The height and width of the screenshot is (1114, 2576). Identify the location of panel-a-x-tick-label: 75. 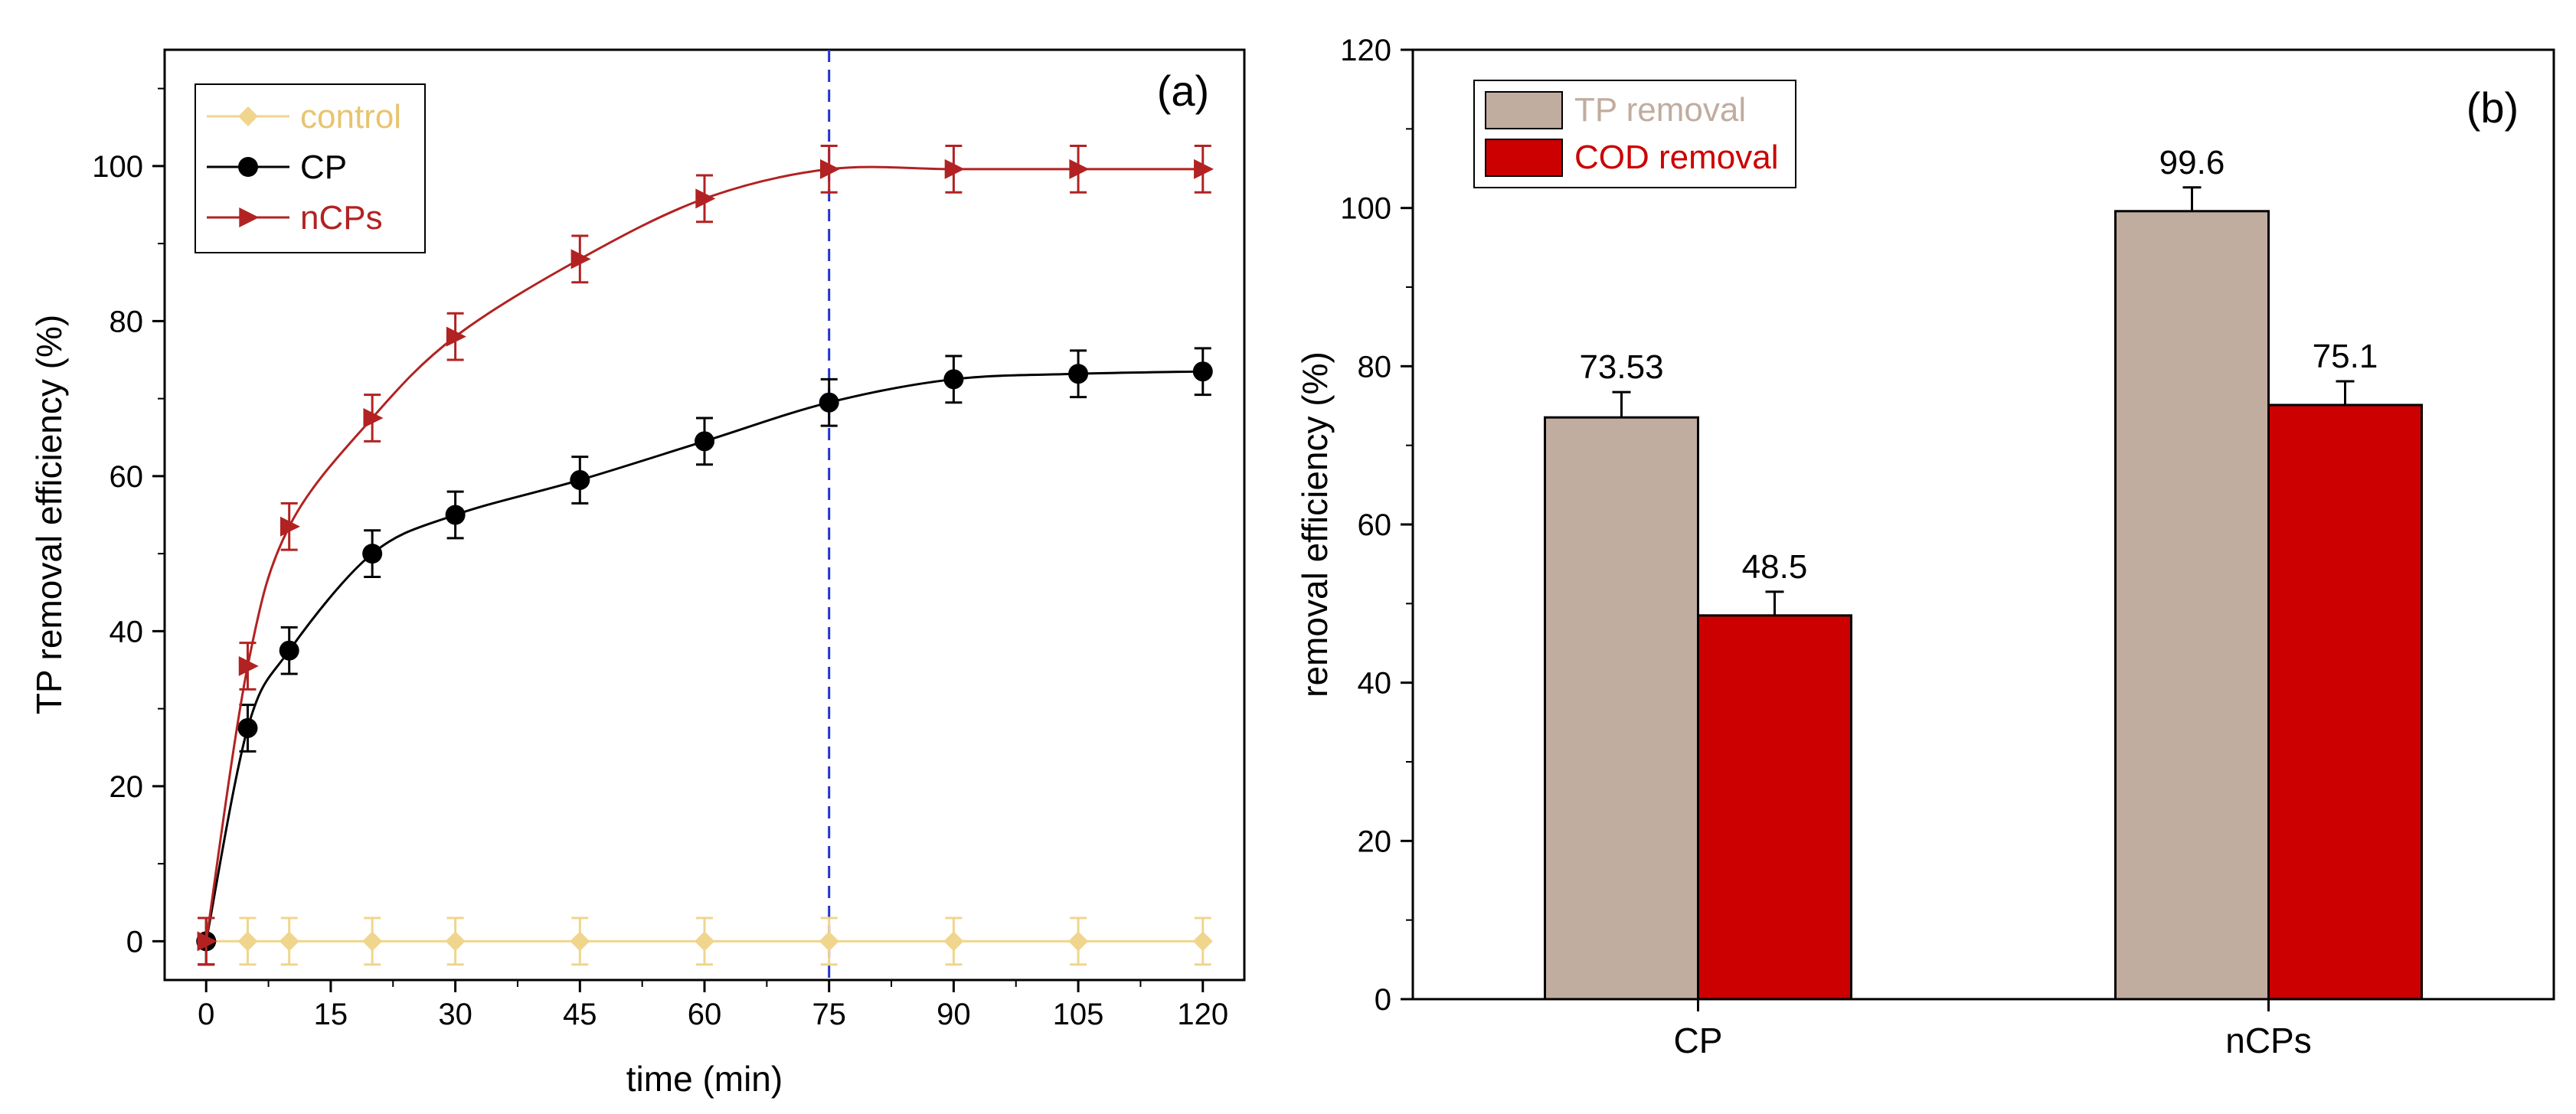
(829, 1014).